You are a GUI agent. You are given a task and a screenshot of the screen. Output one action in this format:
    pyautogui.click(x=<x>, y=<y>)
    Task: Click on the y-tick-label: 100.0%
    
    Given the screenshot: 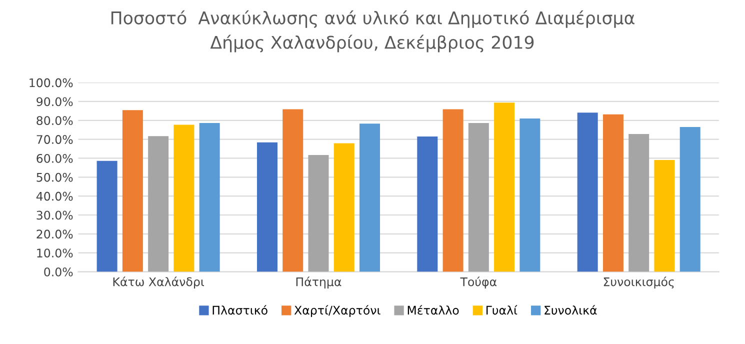 What is the action you would take?
    pyautogui.click(x=51, y=83)
    